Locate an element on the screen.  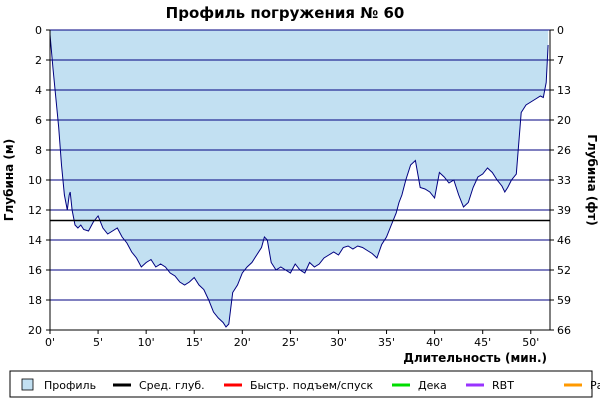
y-right-tick-label: 0 is located at coordinates (560, 30).